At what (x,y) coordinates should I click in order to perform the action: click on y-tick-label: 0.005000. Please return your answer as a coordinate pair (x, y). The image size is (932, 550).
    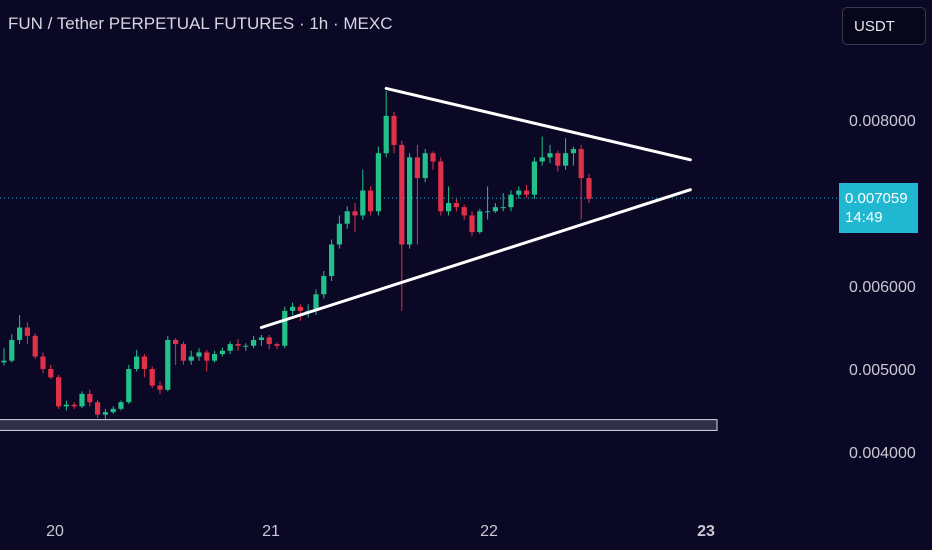
    Looking at the image, I should click on (882, 370).